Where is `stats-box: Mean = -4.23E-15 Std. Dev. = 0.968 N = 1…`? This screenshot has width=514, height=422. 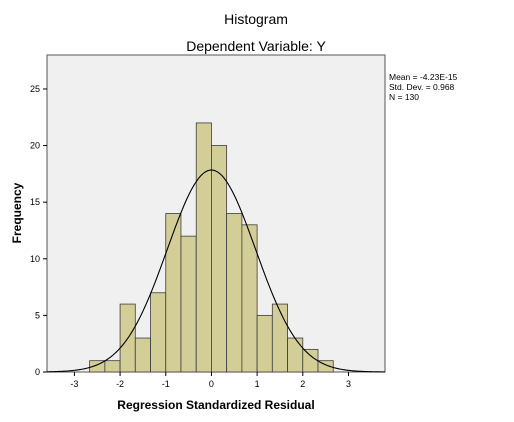 stats-box: Mean = -4.23E-15 Std. Dev. = 0.968 N = 1… is located at coordinates (423, 87).